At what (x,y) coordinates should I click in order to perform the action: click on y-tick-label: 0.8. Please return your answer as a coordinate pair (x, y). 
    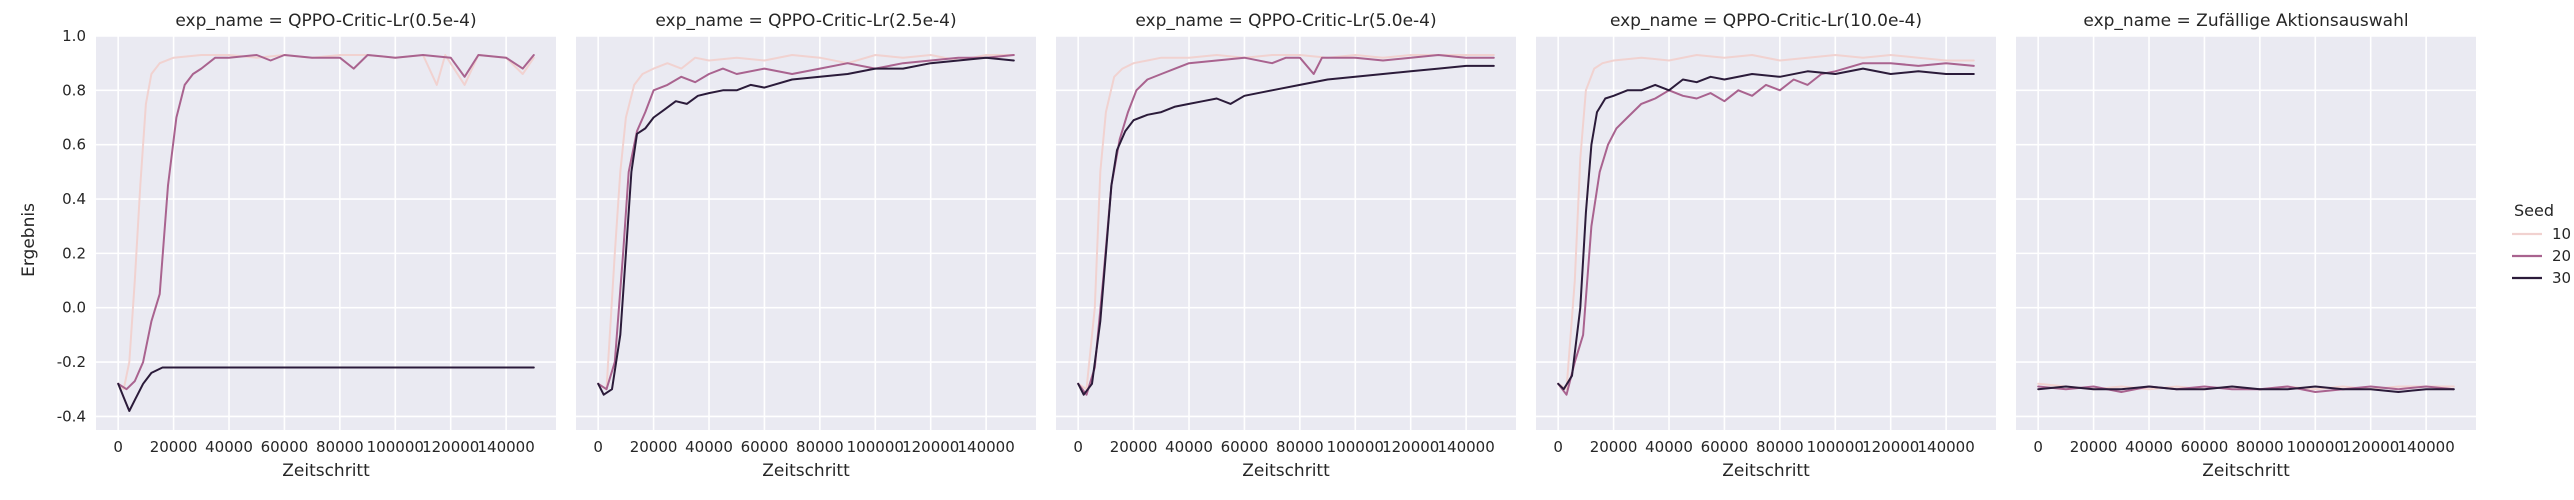
    Looking at the image, I should click on (74, 90).